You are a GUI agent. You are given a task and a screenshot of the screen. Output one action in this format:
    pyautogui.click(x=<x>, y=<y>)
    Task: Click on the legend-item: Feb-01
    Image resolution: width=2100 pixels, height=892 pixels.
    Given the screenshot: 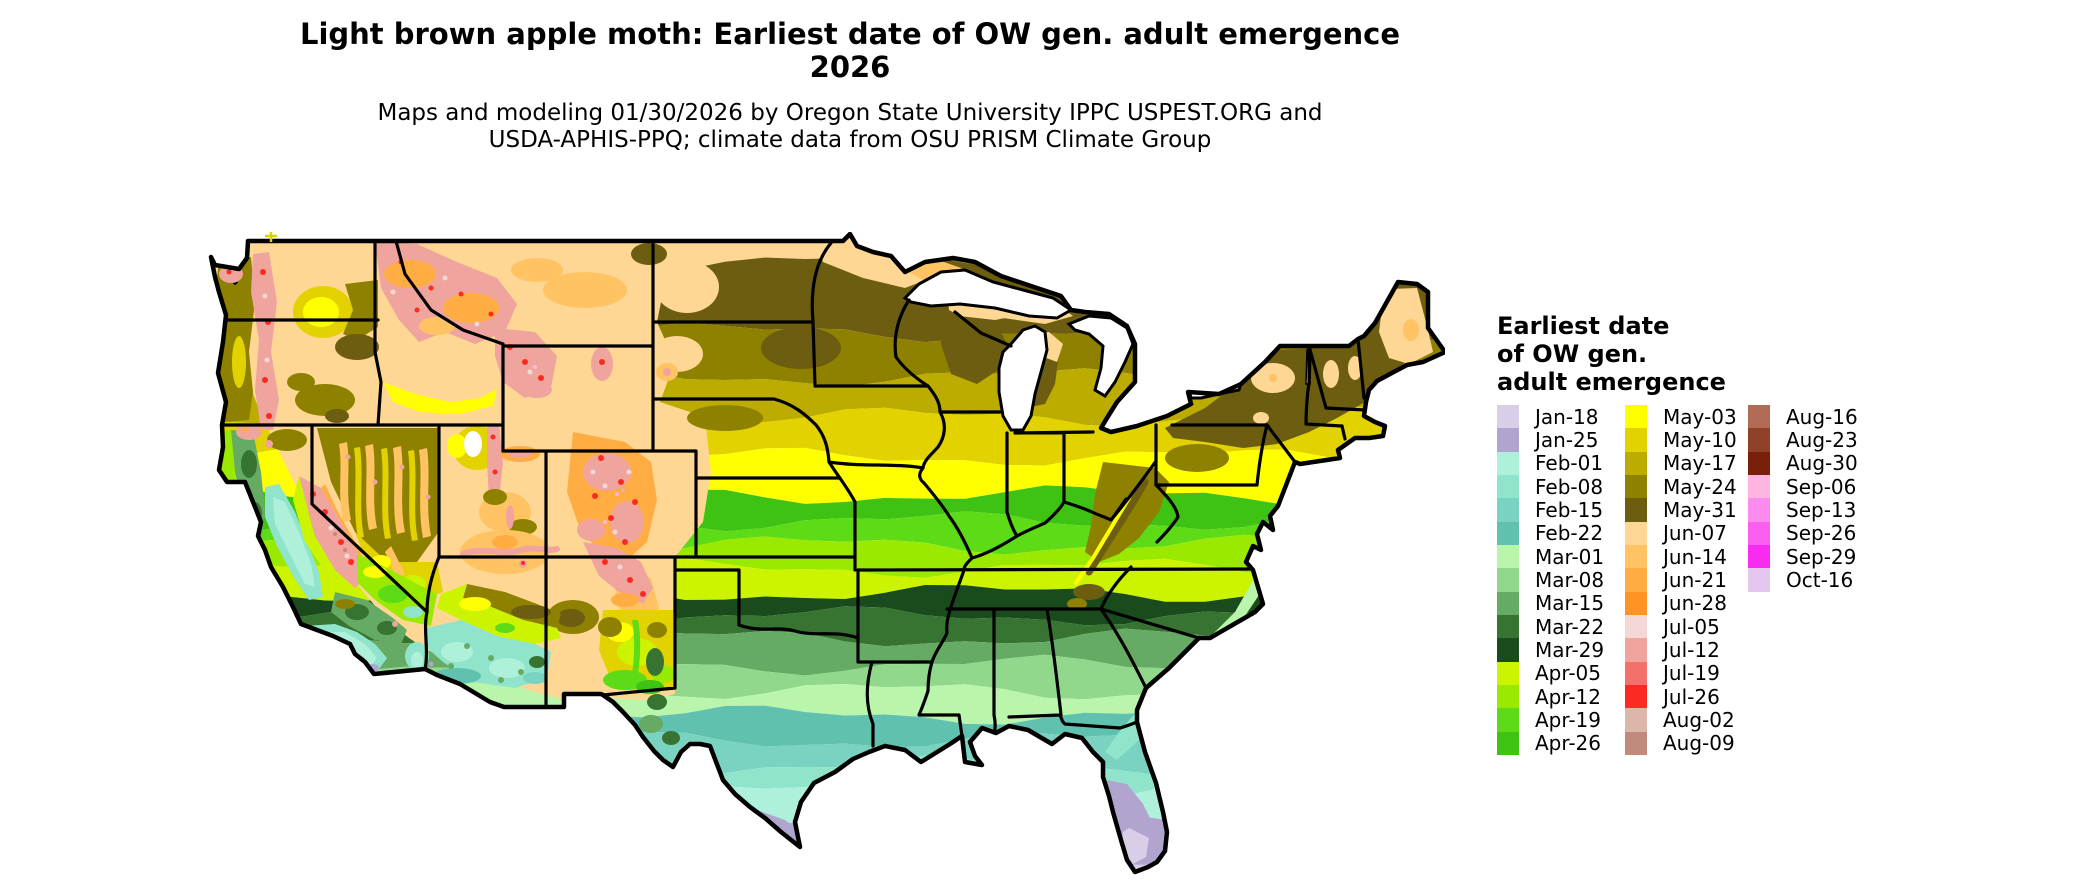 What is the action you would take?
    pyautogui.click(x=1550, y=463)
    